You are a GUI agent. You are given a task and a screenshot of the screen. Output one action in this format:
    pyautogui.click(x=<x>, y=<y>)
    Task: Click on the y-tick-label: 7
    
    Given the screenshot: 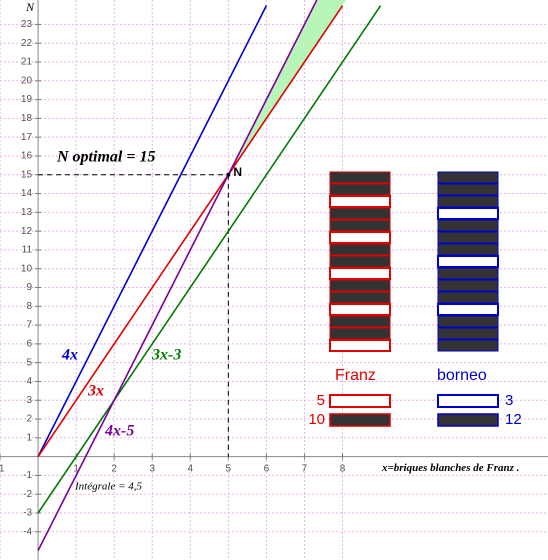 What is the action you would take?
    pyautogui.click(x=29, y=325)
    